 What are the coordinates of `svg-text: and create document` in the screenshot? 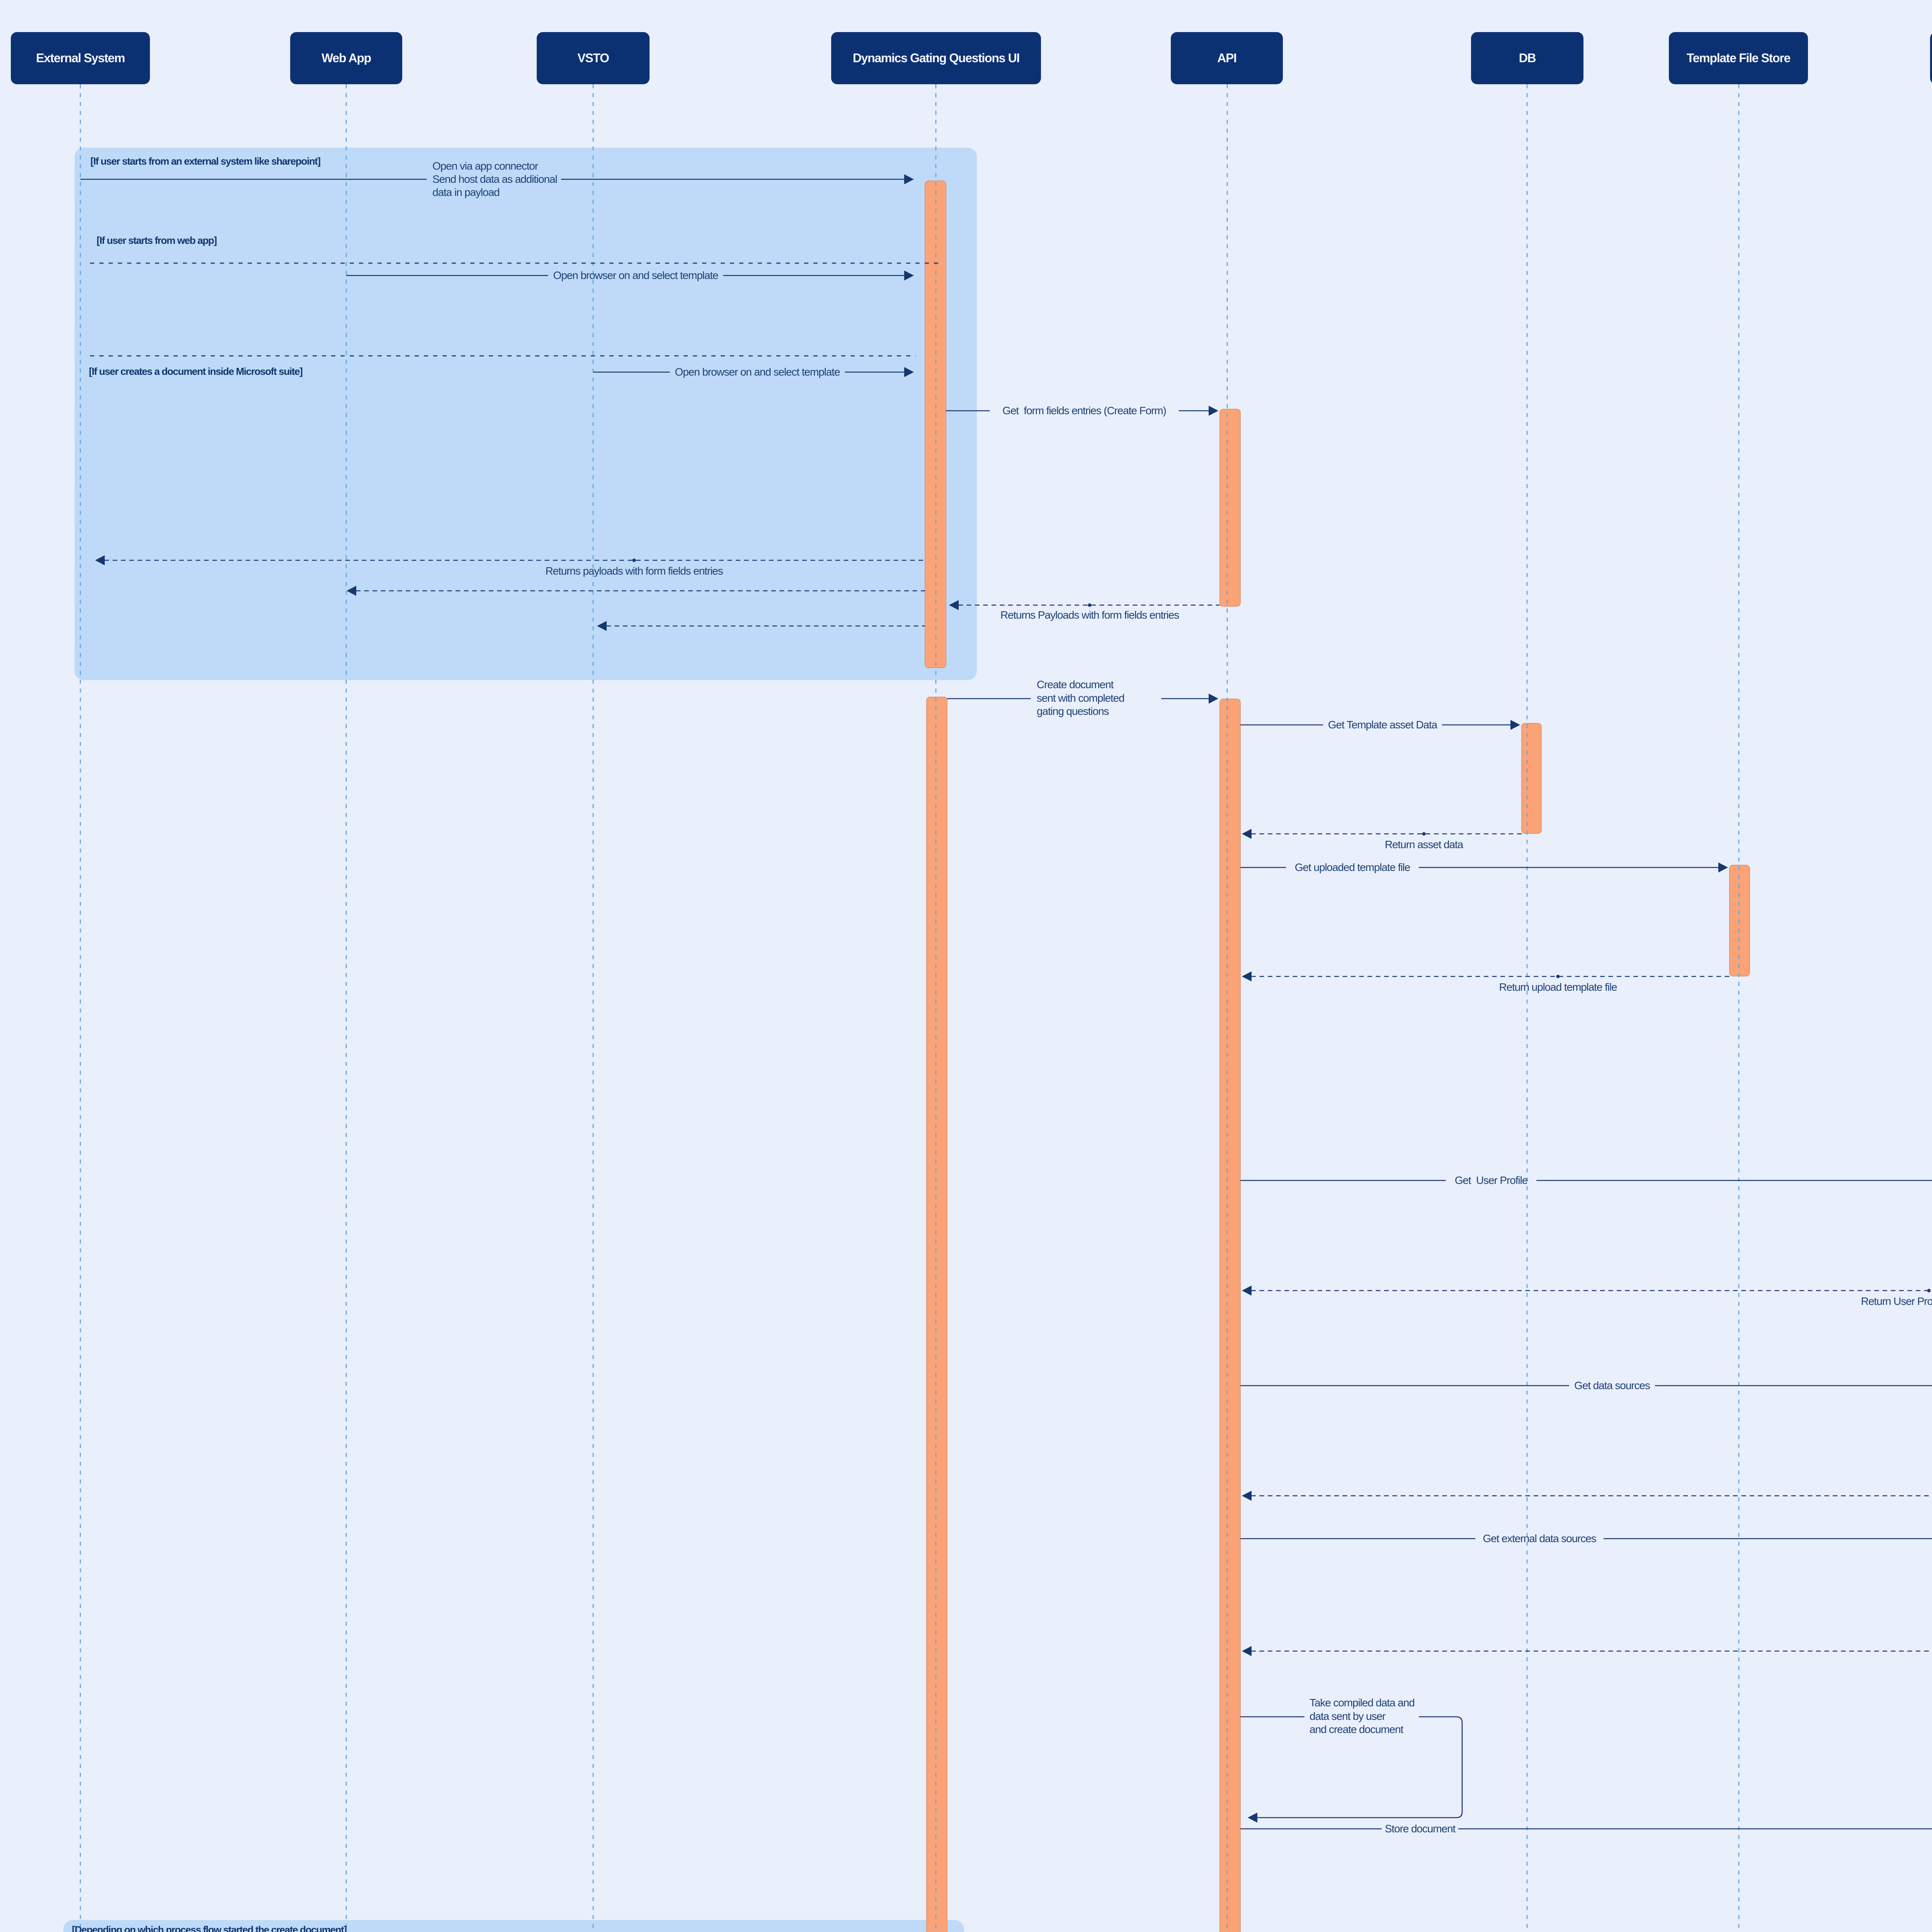 It's located at (1356, 1729).